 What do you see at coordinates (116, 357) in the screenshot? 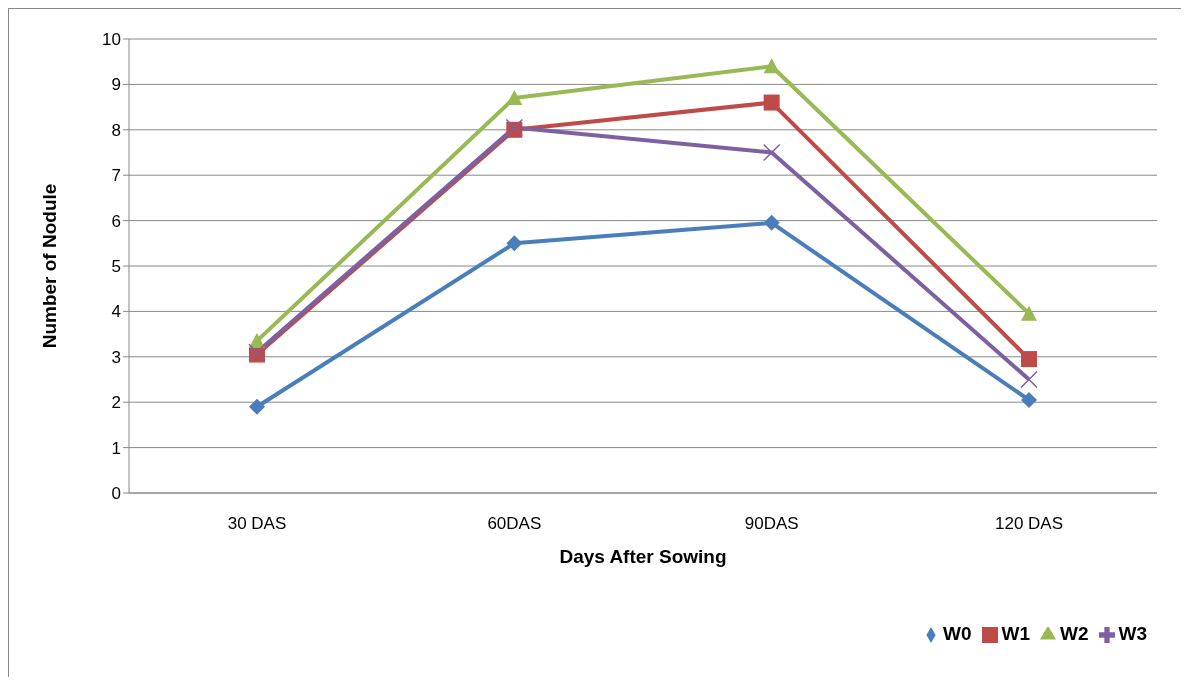
I see `y-tick-label: 3` at bounding box center [116, 357].